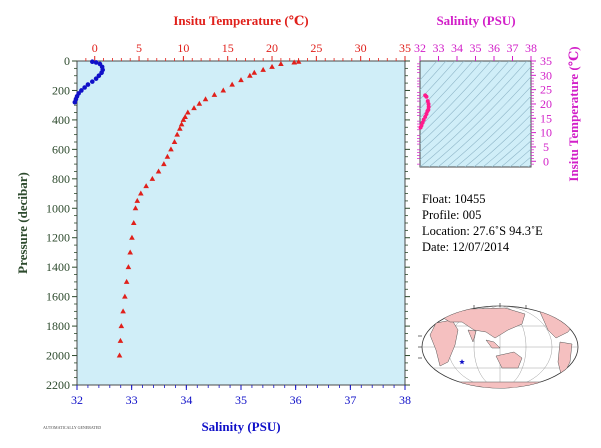  Describe the element at coordinates (546, 61) in the screenshot. I see `ts-temperature-tick-label: 35` at that location.